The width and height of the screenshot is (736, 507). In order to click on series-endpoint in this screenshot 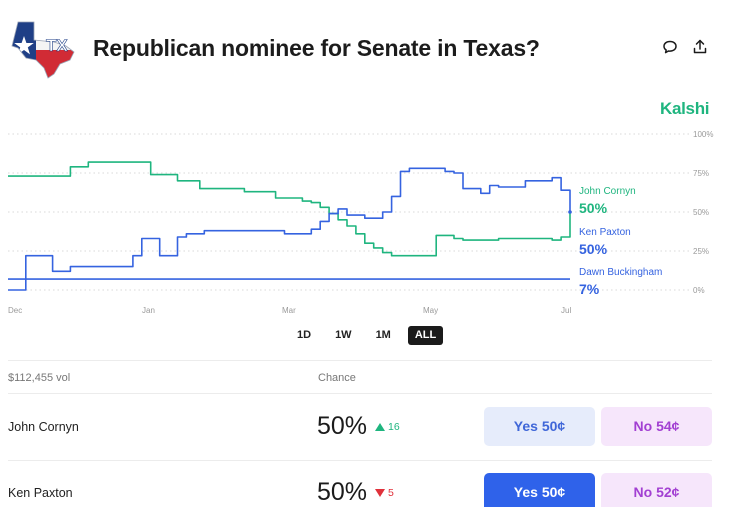, I will do `click(570, 212)`.